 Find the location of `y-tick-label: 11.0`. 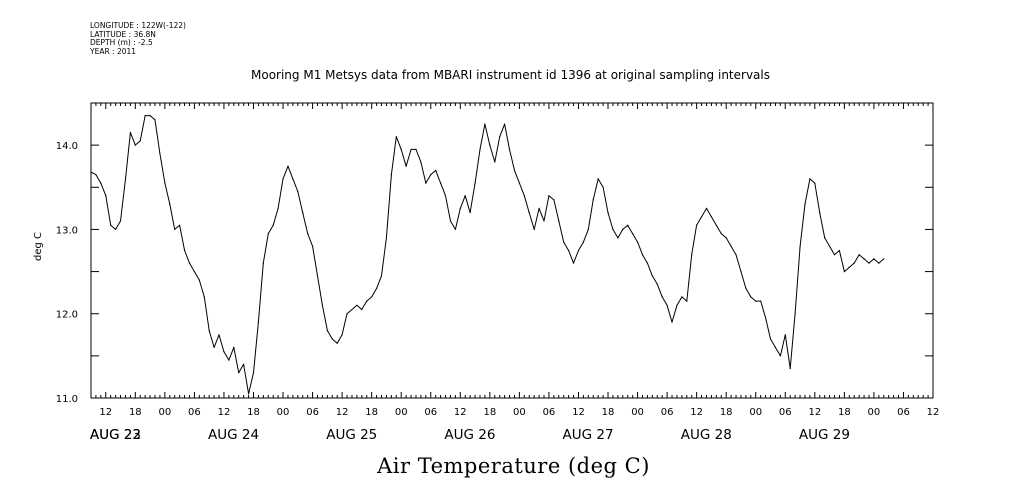

y-tick-label: 11.0 is located at coordinates (67, 399).